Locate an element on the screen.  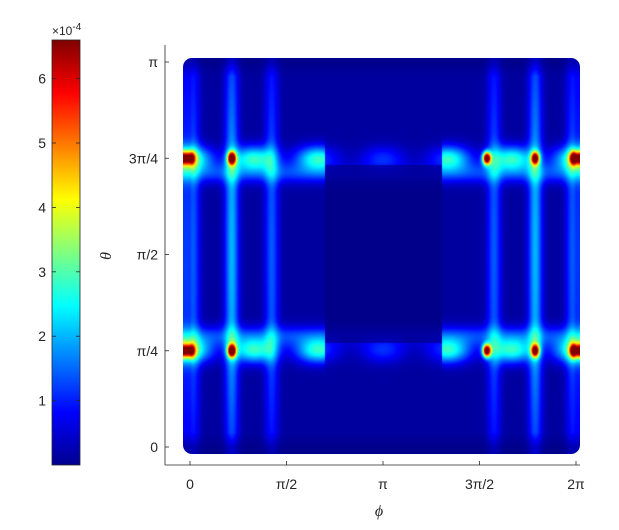
y-tick-label: 3π/4 is located at coordinates (143, 158).